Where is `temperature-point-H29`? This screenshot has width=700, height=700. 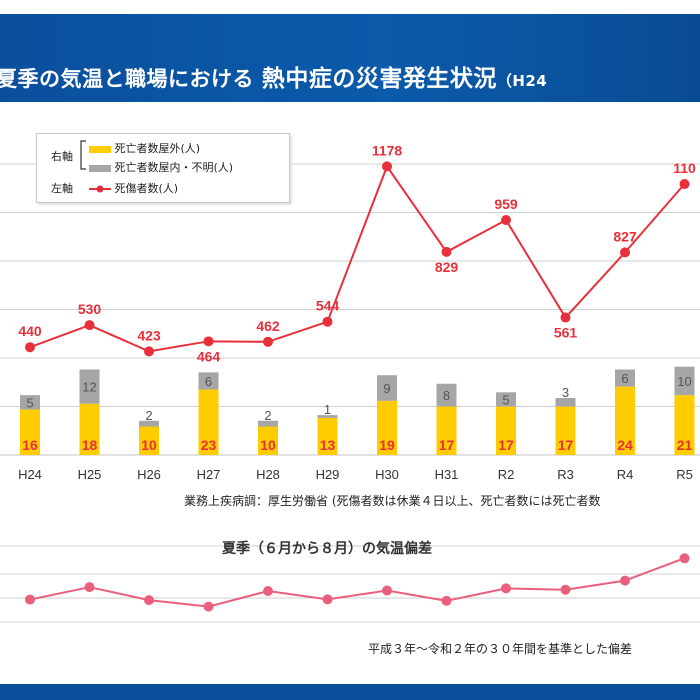
temperature-point-H29 is located at coordinates (327, 599).